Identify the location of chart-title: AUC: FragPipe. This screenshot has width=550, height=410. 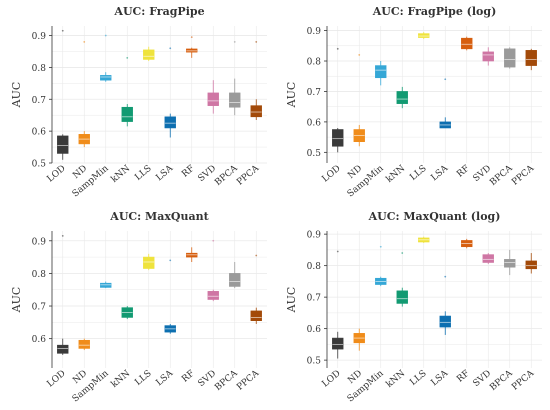
(158, 11).